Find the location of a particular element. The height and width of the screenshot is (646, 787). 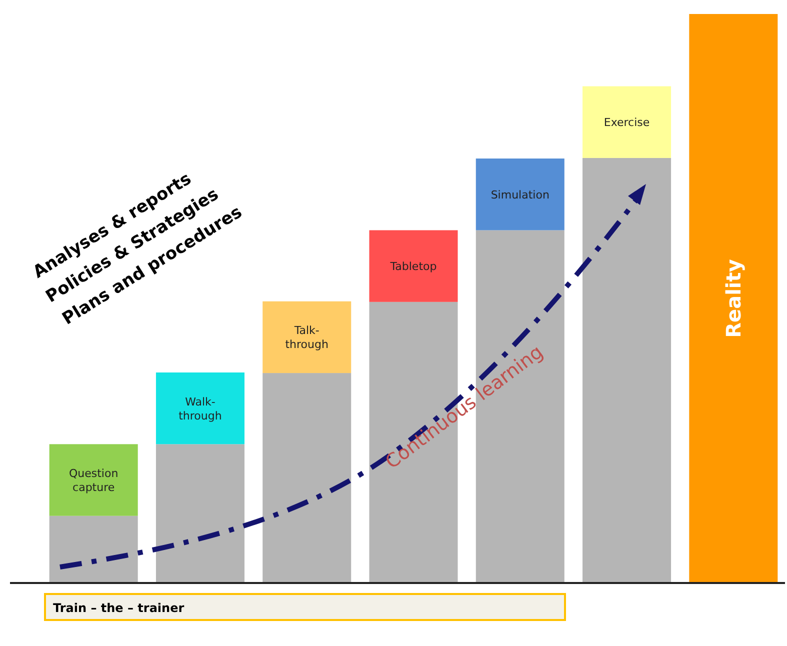

x-tick-label: Question capture is located at coordinates (93, 480).